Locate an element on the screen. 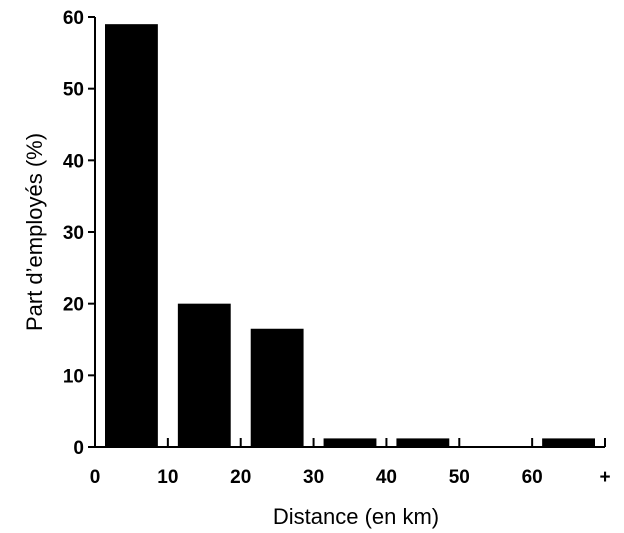 Image resolution: width=624 pixels, height=533 pixels. x-axis-title: Distance (en km) is located at coordinates (356, 516).